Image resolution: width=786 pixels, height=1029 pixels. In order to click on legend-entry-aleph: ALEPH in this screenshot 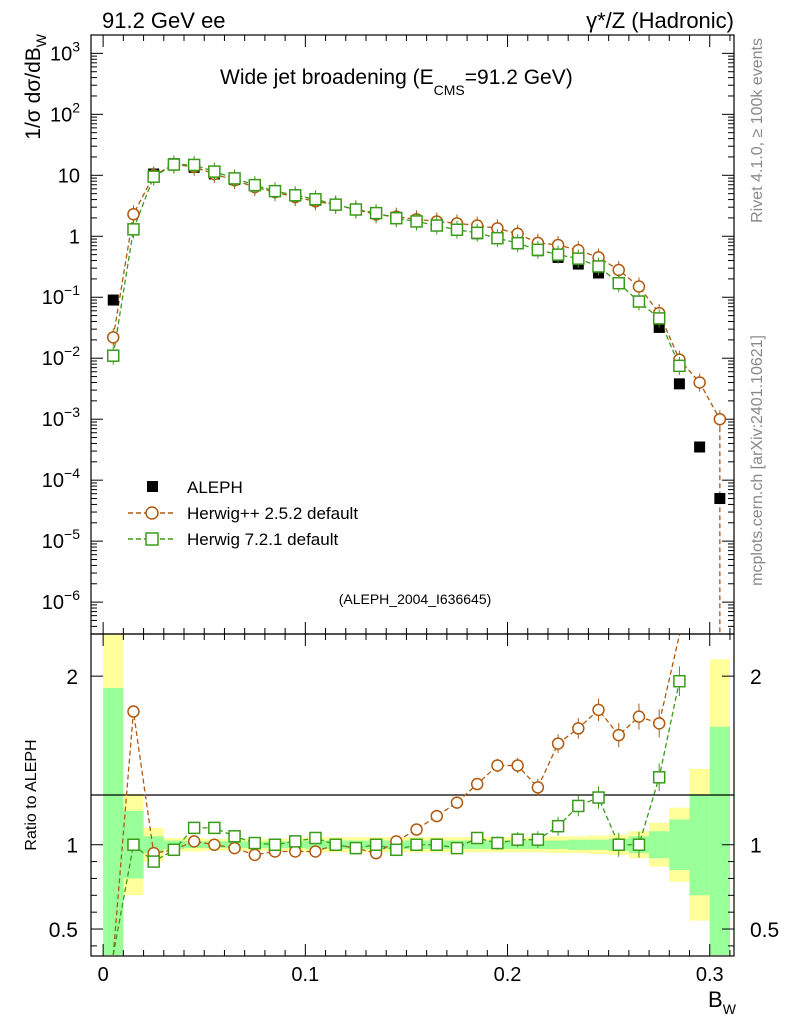, I will do `click(195, 487)`.